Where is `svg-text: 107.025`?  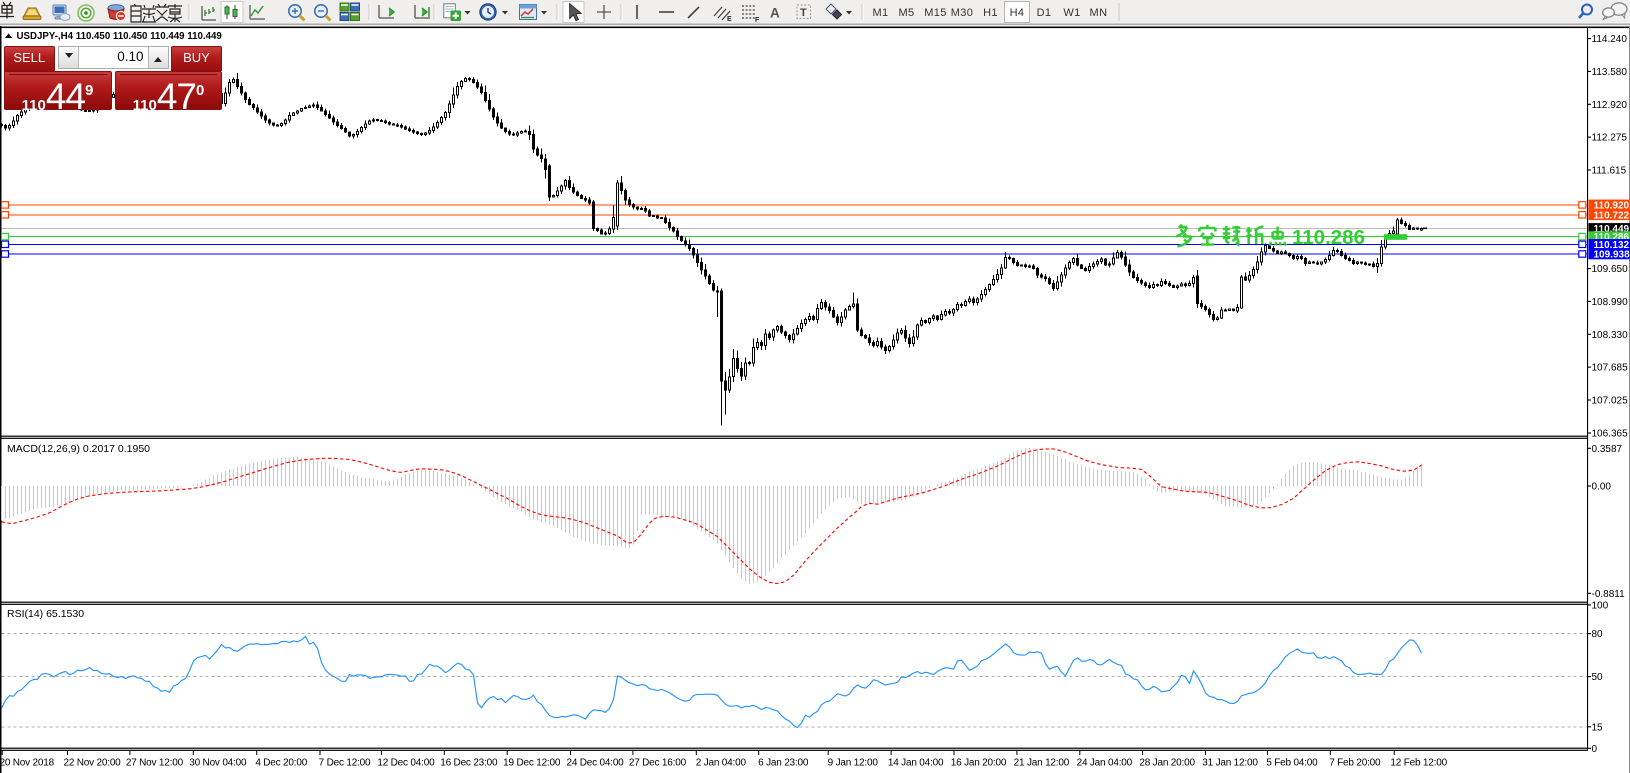 svg-text: 107.025 is located at coordinates (1610, 401).